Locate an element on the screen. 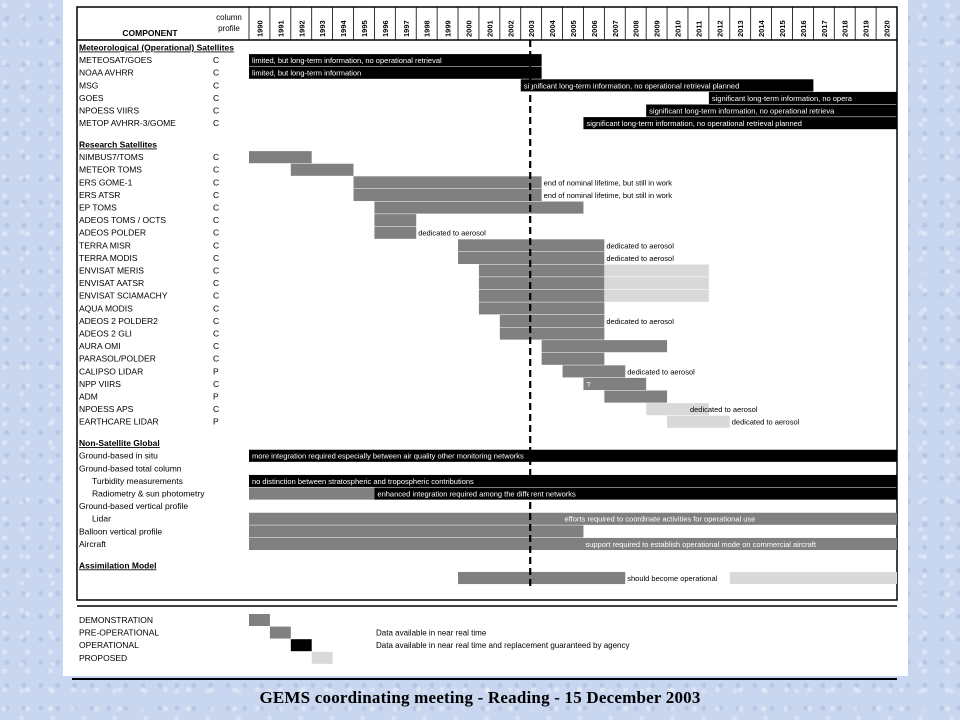 Image resolution: width=960 pixels, height=720 pixels. legend-label: DEMONSTRATION is located at coordinates (116, 620).